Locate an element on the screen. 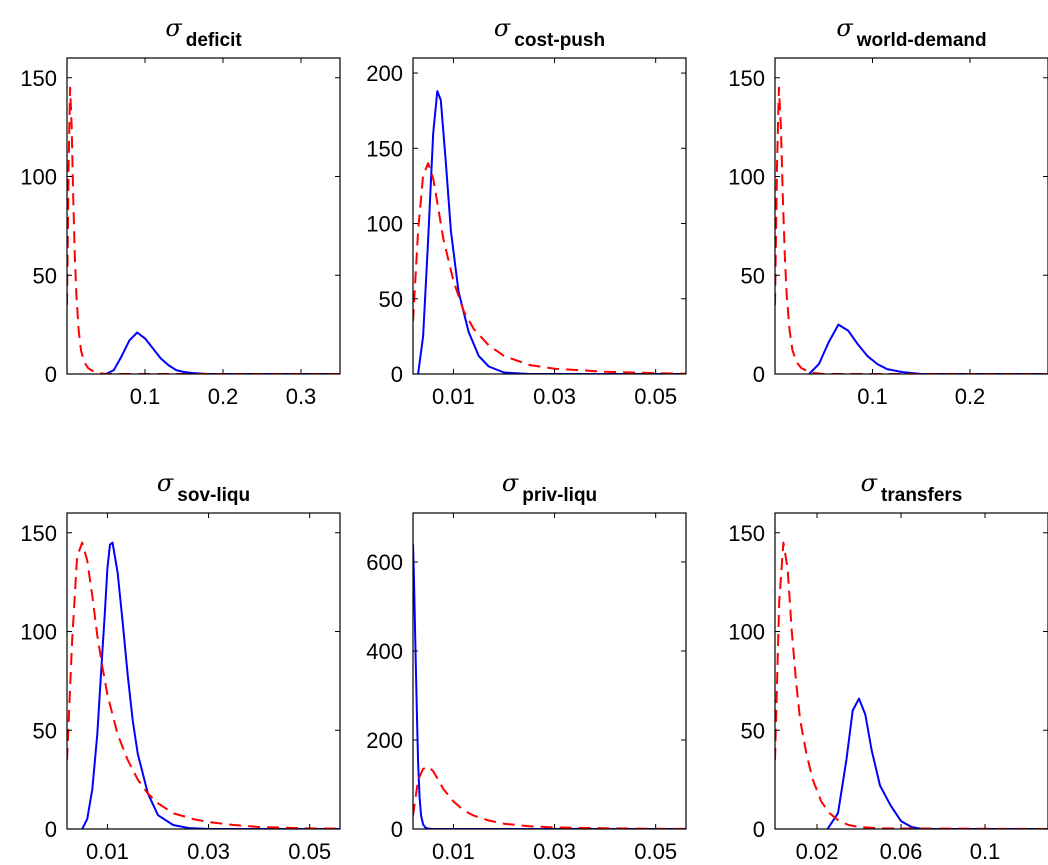 The width and height of the screenshot is (1048, 865). chart-title: σ world-demand is located at coordinates (911, 32).